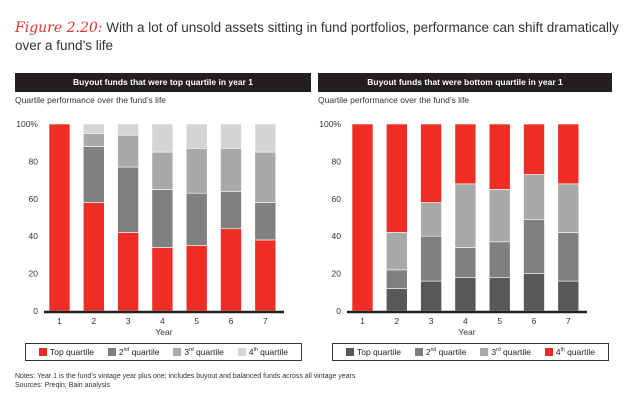 The image size is (640, 408). I want to click on x-tick-label: 3, so click(128, 321).